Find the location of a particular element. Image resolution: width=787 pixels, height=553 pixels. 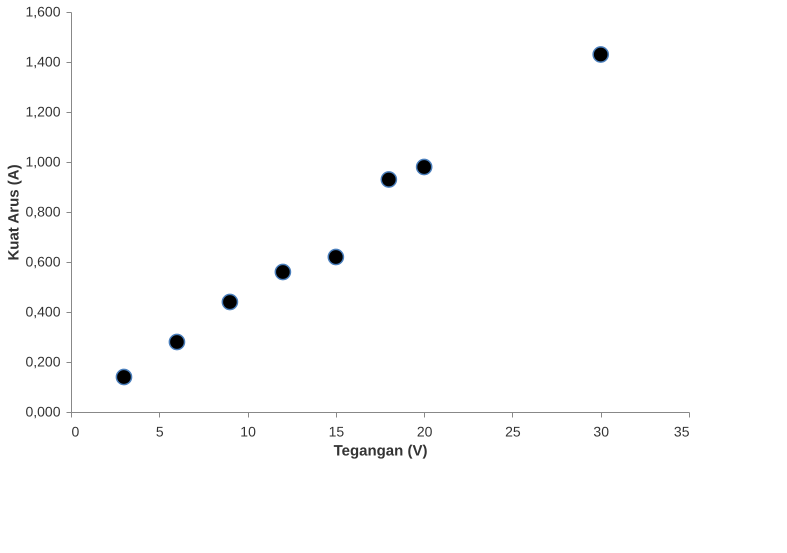

x-tick-label: 25 is located at coordinates (513, 432).